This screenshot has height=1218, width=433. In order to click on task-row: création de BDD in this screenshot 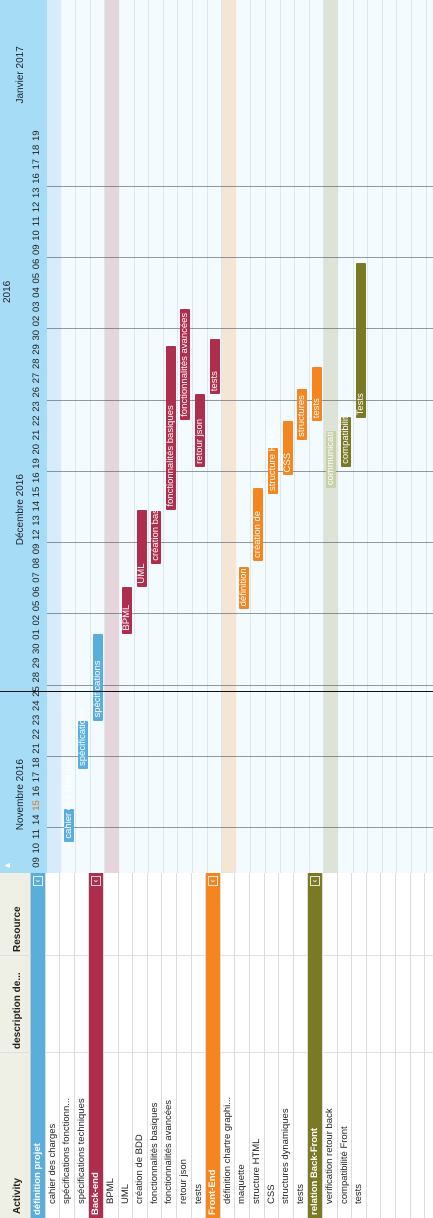, I will do `click(140, 1045)`.